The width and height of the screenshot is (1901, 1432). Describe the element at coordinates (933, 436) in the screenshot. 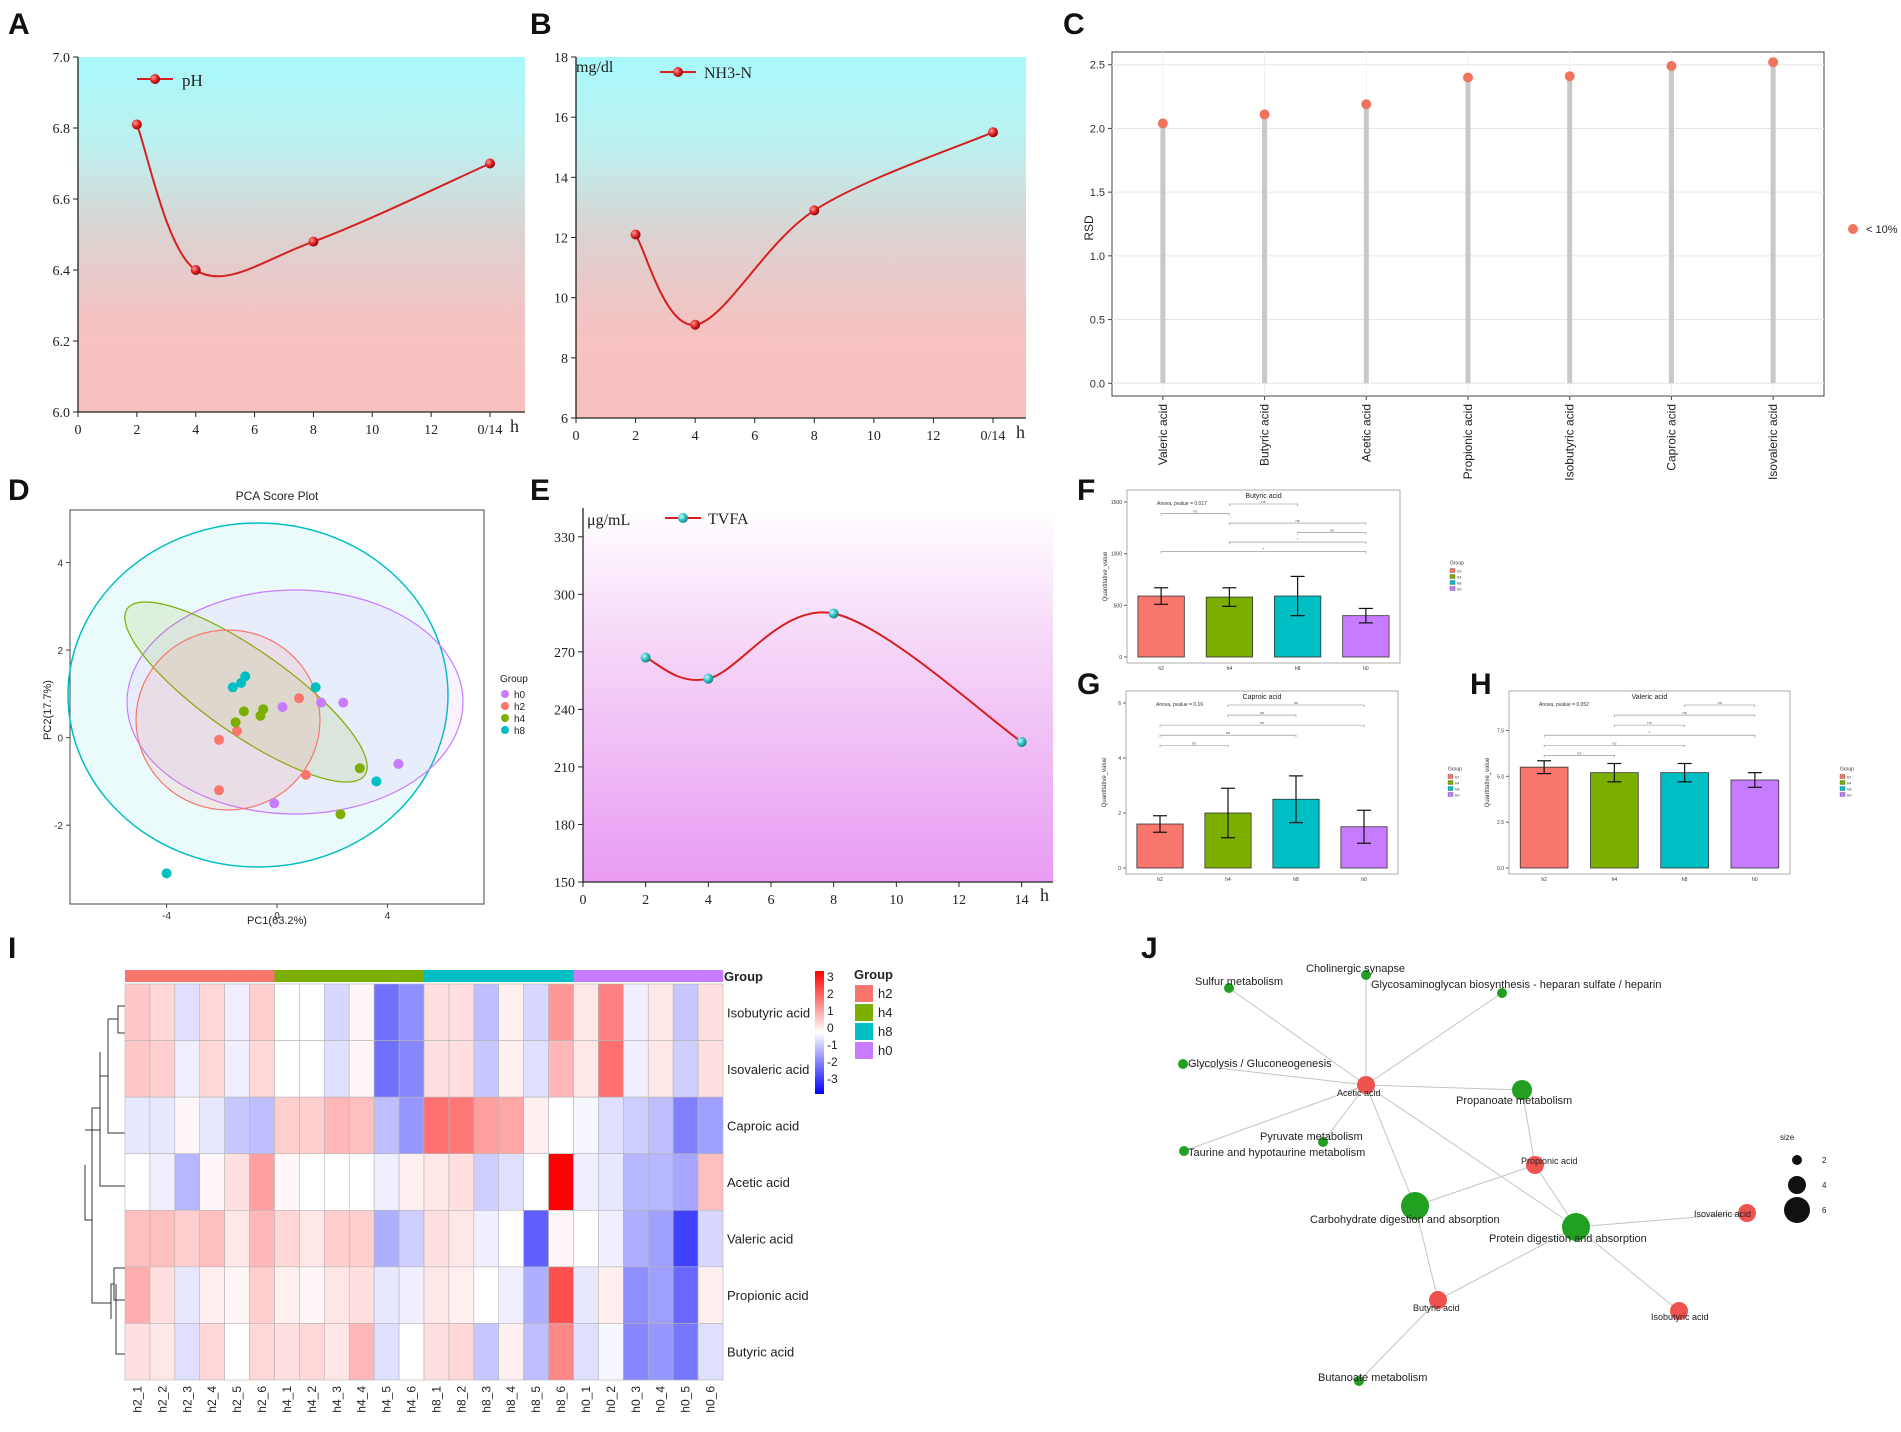

I see `x-tick-label: 12` at that location.